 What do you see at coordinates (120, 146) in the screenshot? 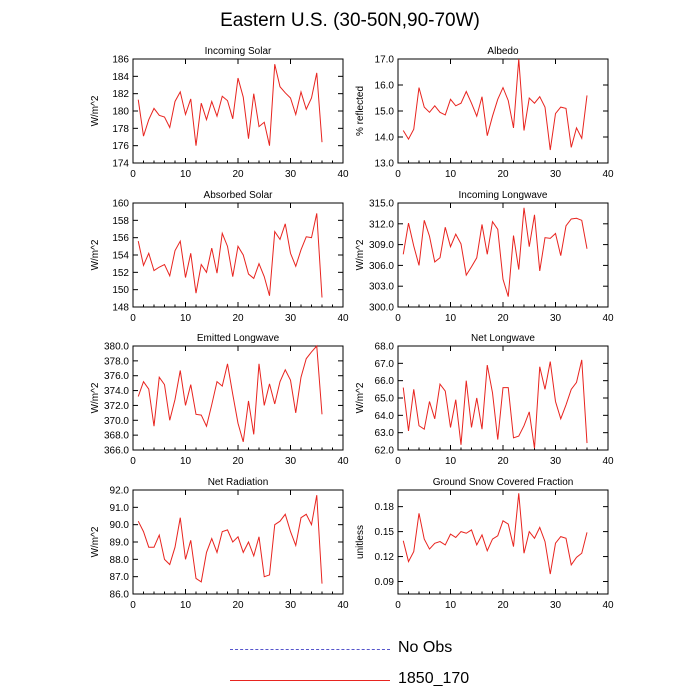
I see `y-tick-label: 176` at bounding box center [120, 146].